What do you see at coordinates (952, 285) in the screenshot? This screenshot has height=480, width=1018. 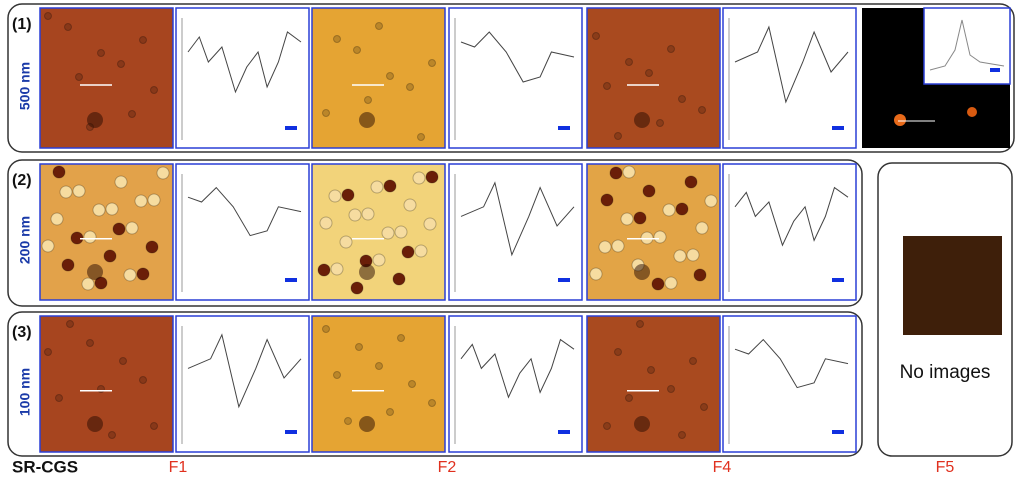 I see `placeholder-swatch` at bounding box center [952, 285].